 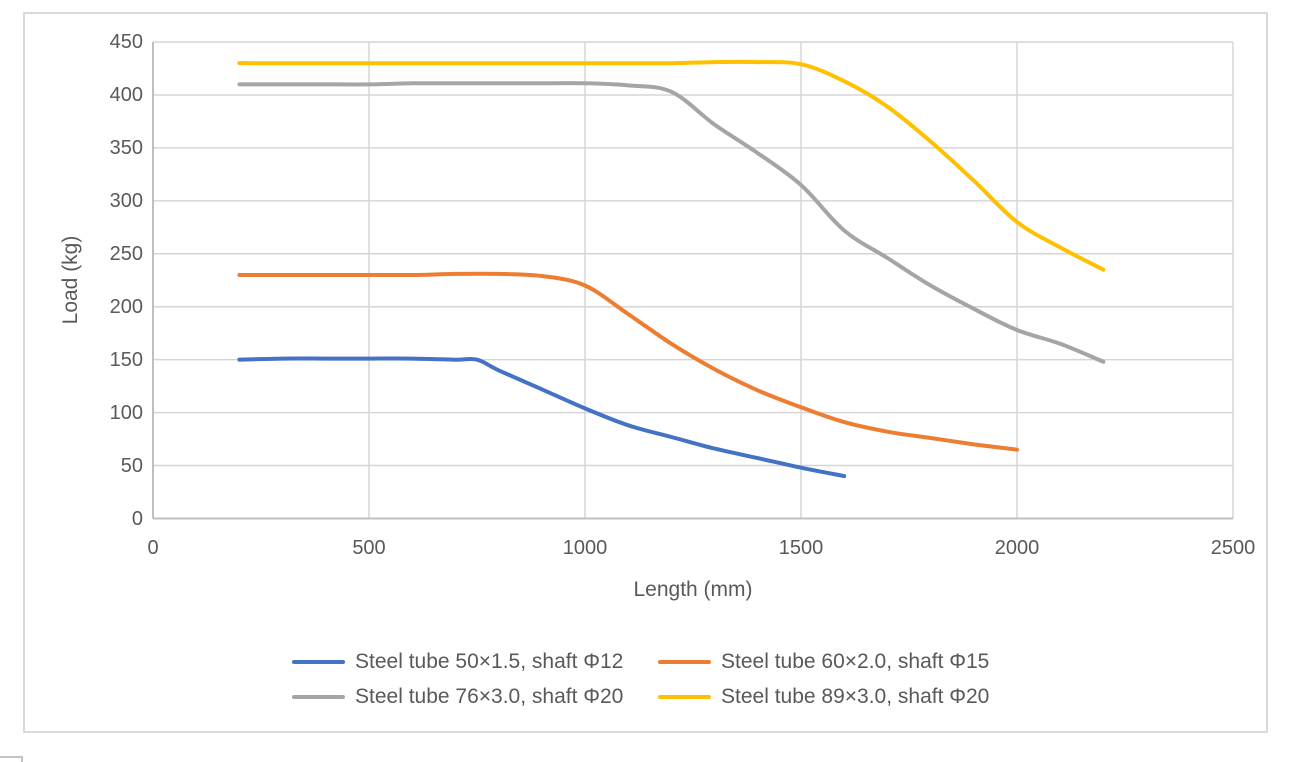 I want to click on y-axis-title: Load (kg), so click(x=70, y=280).